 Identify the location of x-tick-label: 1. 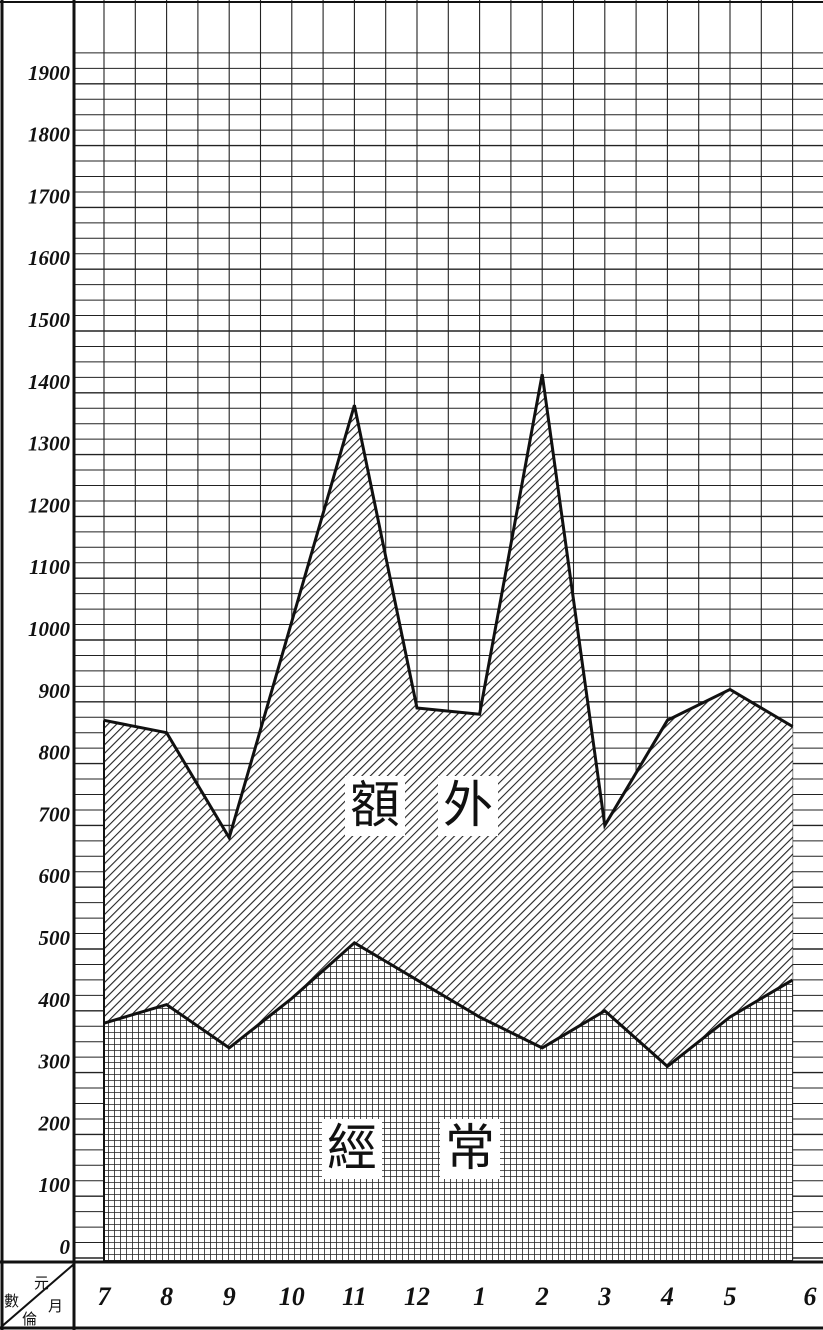
(479, 1296).